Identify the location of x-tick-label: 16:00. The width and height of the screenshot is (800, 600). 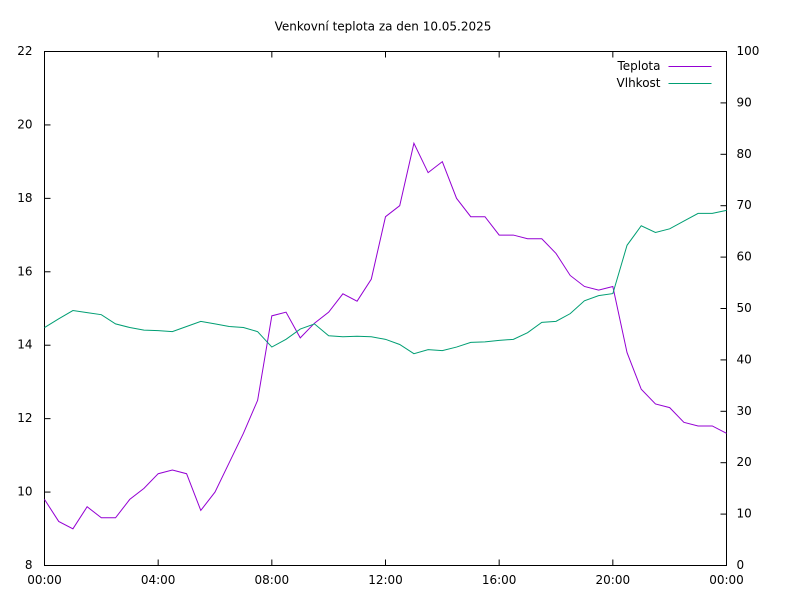
(499, 580).